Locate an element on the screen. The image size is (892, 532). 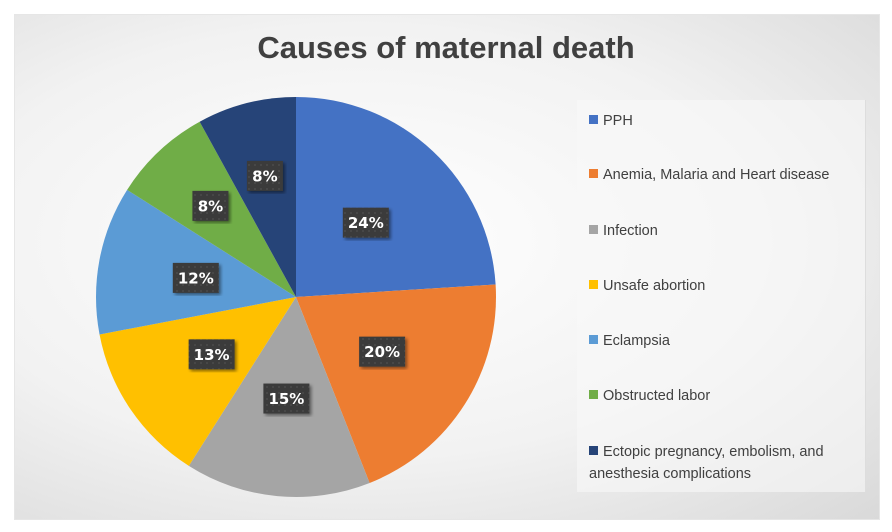
svg-text: 12% is located at coordinates (196, 278).